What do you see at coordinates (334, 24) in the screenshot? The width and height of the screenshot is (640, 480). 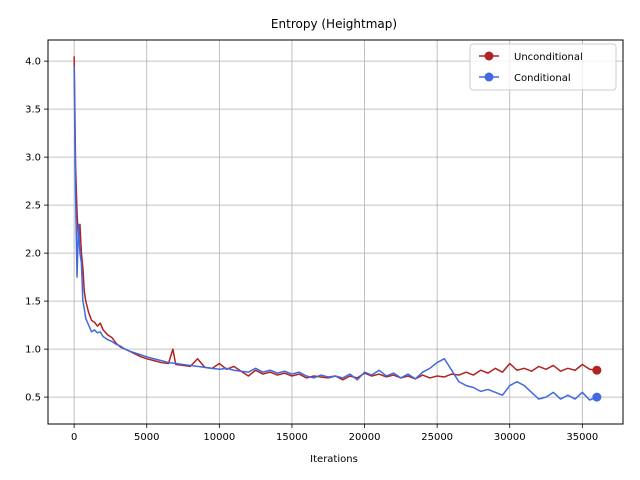 I see `chart-title: Entropy (Heightmap)` at bounding box center [334, 24].